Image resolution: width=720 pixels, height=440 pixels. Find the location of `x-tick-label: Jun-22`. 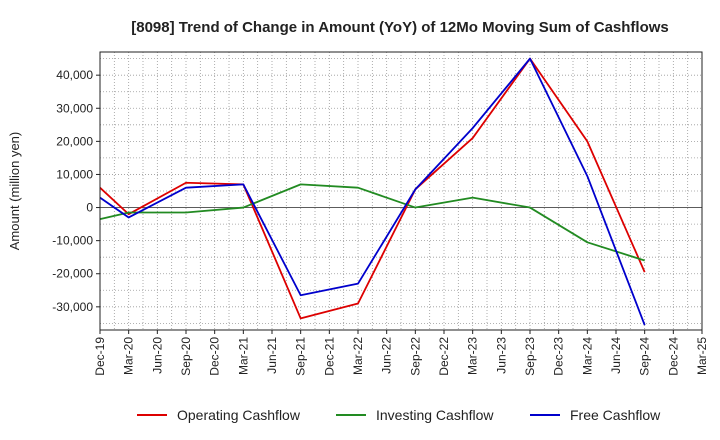

x-tick-label: Jun-22 is located at coordinates (387, 355).